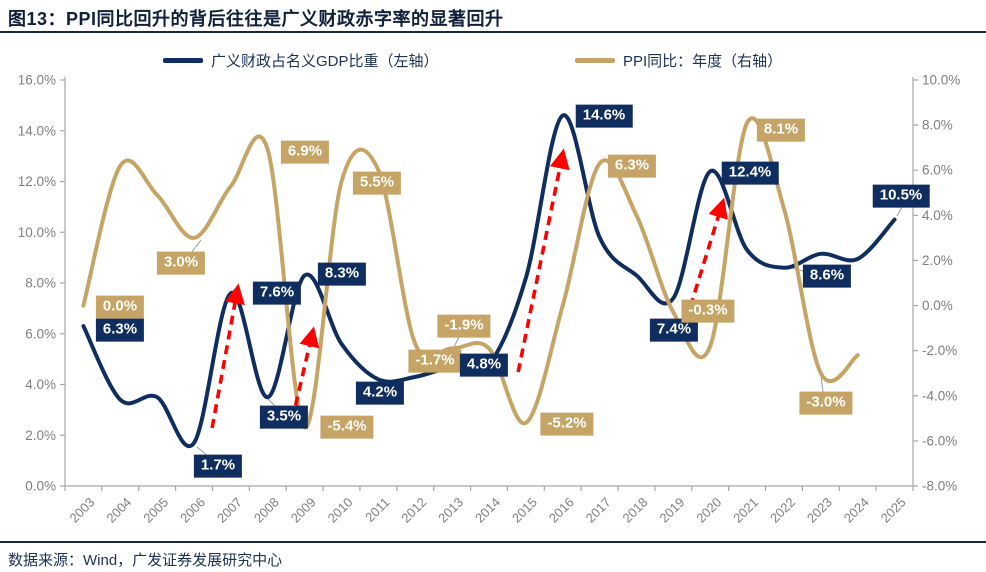 The height and width of the screenshot is (572, 986). I want to click on x-axis-tick-label: 2009, so click(303, 510).